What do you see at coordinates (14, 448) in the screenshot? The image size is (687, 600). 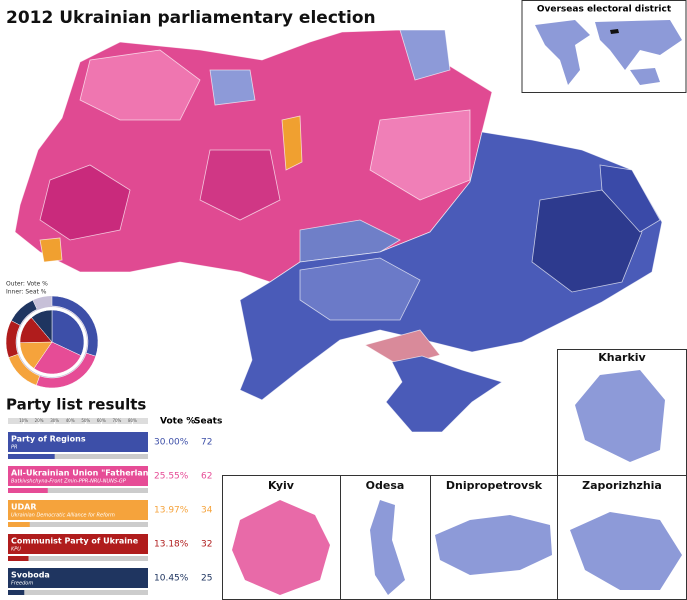 I see `party-abbr: PR` at bounding box center [14, 448].